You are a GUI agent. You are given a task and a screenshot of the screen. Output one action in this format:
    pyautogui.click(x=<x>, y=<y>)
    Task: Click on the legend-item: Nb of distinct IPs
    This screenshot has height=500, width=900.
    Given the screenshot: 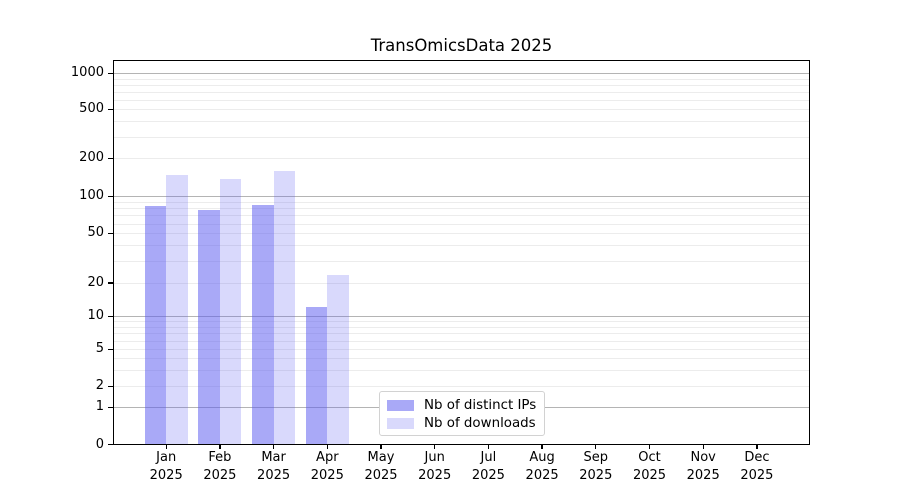 What is the action you would take?
    pyautogui.click(x=462, y=405)
    